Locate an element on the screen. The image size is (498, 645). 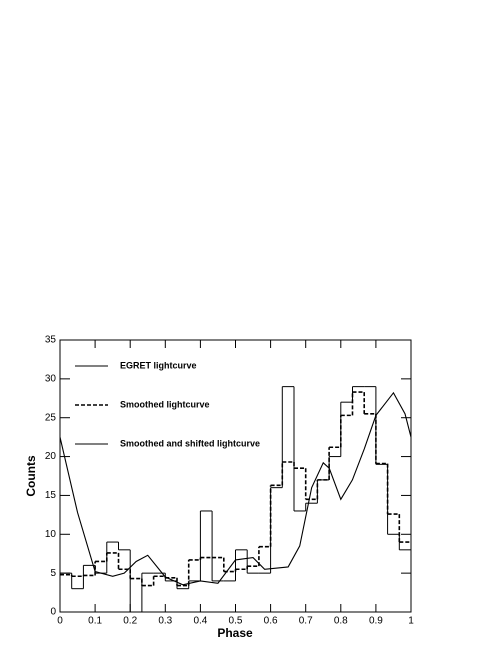
x-tick-label: 1 is located at coordinates (411, 621).